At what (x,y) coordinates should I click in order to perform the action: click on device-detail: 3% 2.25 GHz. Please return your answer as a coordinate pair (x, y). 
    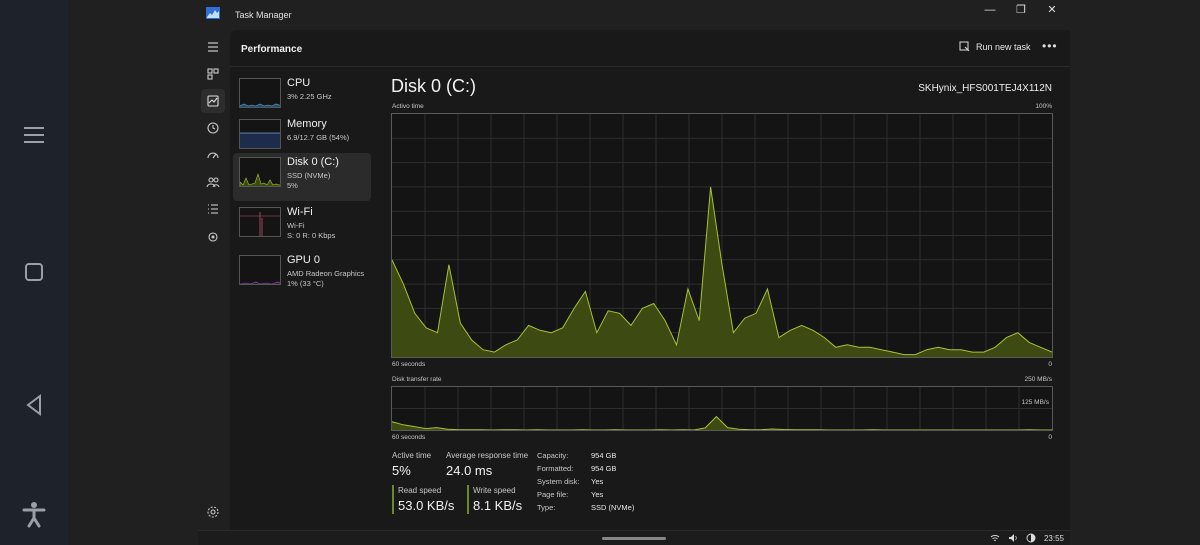
    Looking at the image, I should click on (309, 96).